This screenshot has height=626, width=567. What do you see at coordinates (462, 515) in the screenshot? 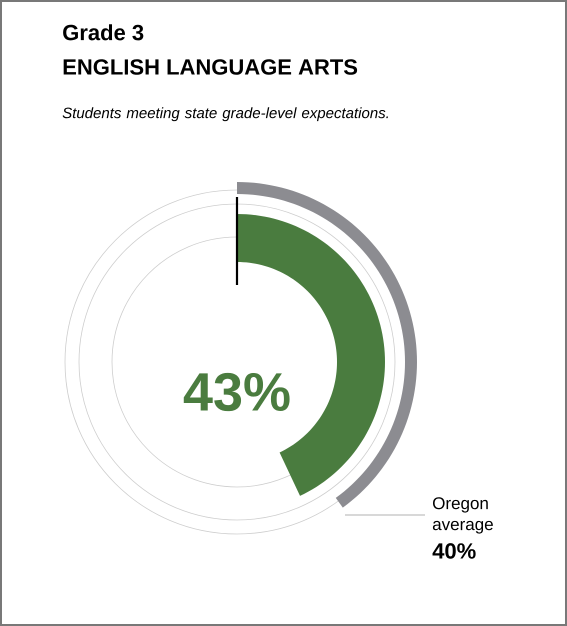
I see `category-label: Oregon average` at bounding box center [462, 515].